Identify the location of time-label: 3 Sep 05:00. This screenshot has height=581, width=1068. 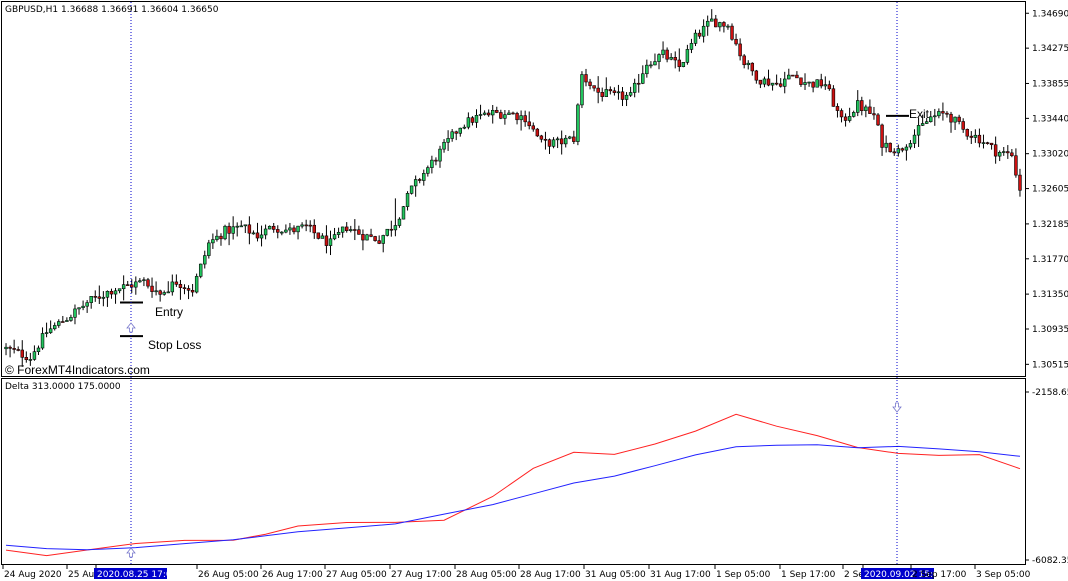
(1003, 575).